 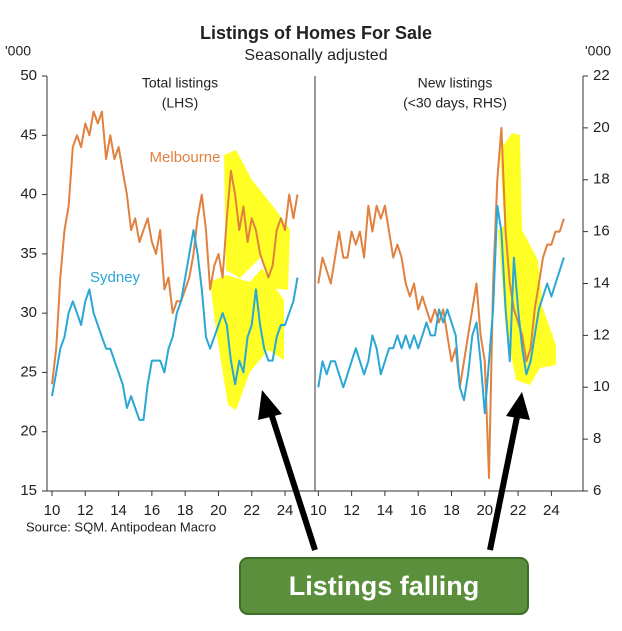 What do you see at coordinates (601, 334) in the screenshot?
I see `y-tick-label: 12` at bounding box center [601, 334].